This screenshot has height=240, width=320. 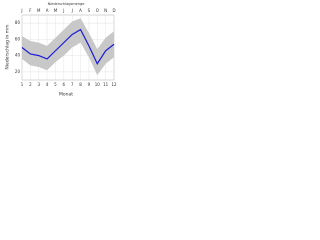 I want to click on x-tick-label: 10, so click(x=98, y=84).